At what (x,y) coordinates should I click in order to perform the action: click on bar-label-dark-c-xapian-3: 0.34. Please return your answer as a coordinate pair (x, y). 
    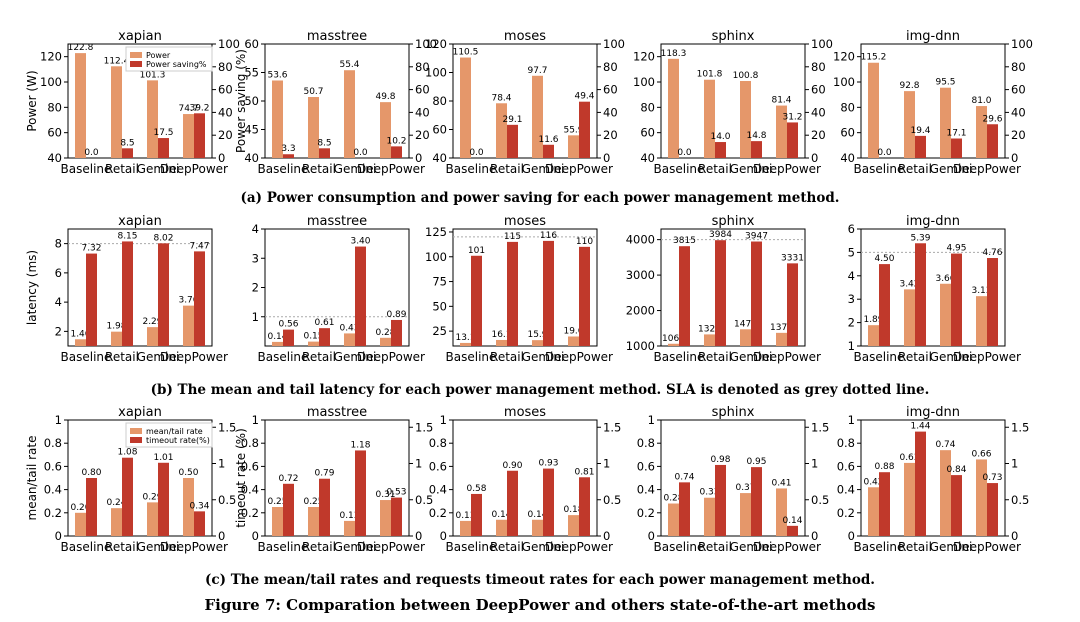
    Looking at the image, I should click on (199, 506).